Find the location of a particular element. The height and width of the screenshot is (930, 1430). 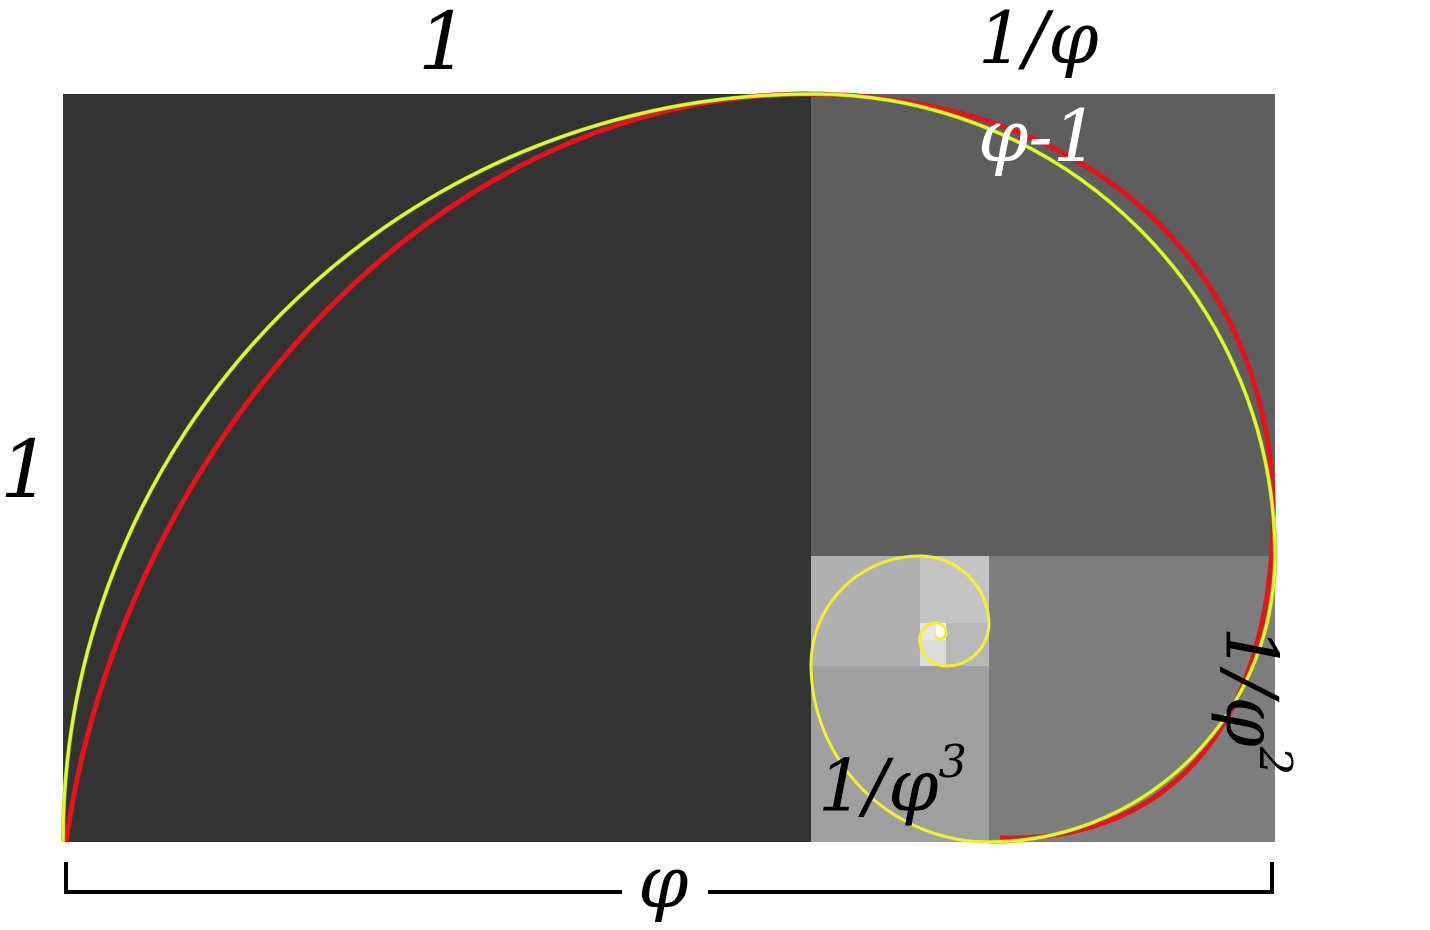

label-right-side-exp: 2 is located at coordinates (1275, 761).